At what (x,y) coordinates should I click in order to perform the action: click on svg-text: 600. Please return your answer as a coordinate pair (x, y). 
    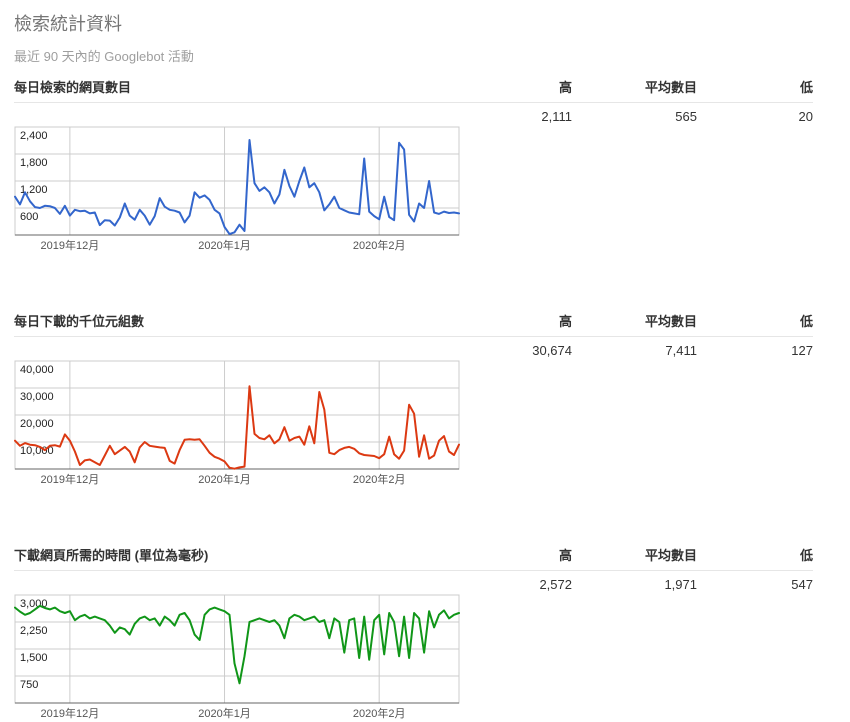
    Looking at the image, I should click on (29, 217).